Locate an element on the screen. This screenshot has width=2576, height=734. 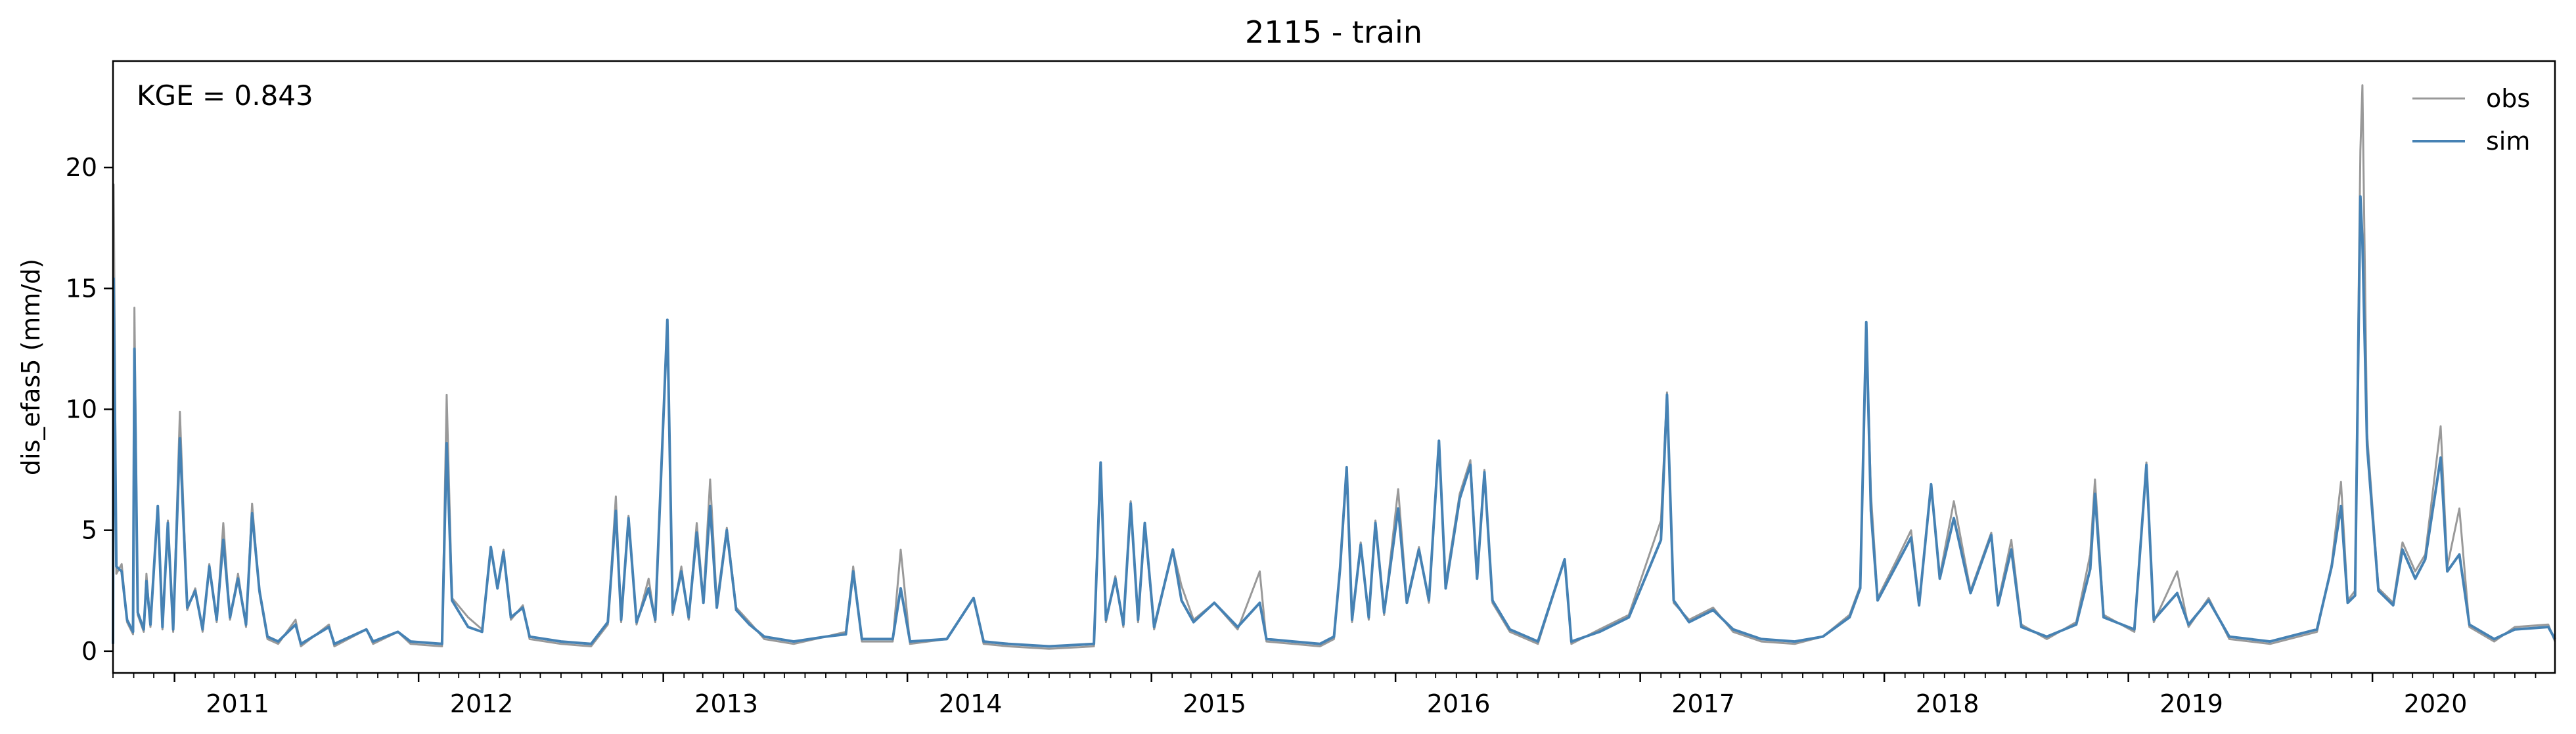
legend-label-sim: sim is located at coordinates (2508, 141).